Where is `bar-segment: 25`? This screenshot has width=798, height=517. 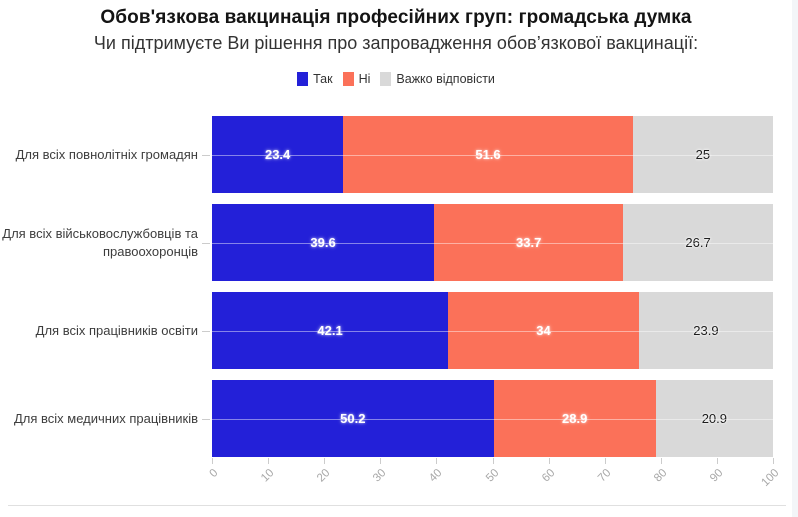
bar-segment: 25 is located at coordinates (702, 154).